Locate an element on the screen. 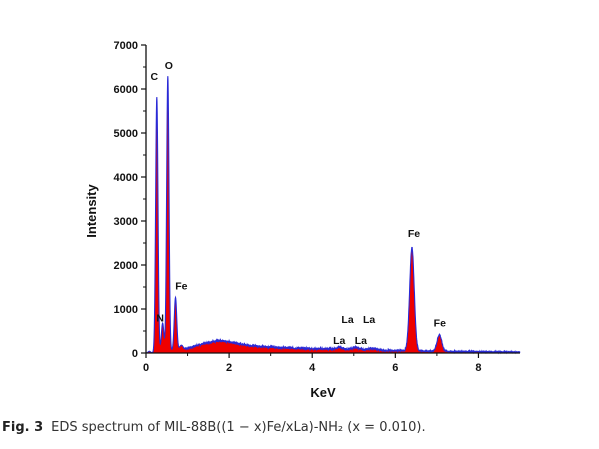  caption-figure-number: Fig. 3 is located at coordinates (23, 427).